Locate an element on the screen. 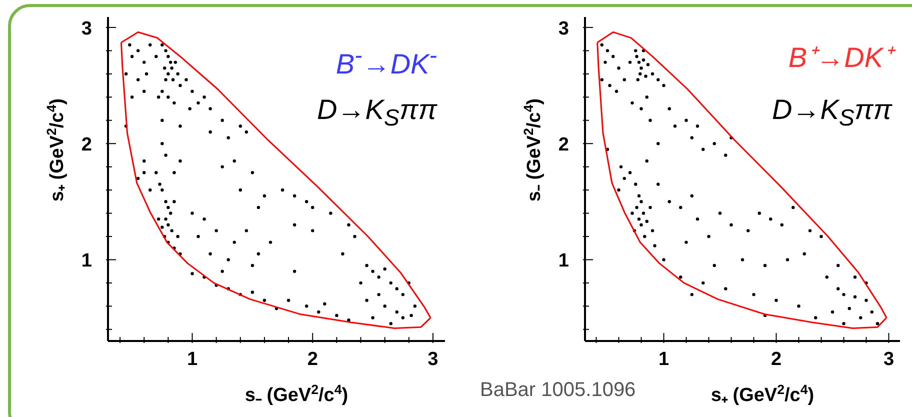 The height and width of the screenshot is (417, 912). x-axis-title: s₊ (GeV$^{2}$/c$^{4}$) is located at coordinates (762, 394).